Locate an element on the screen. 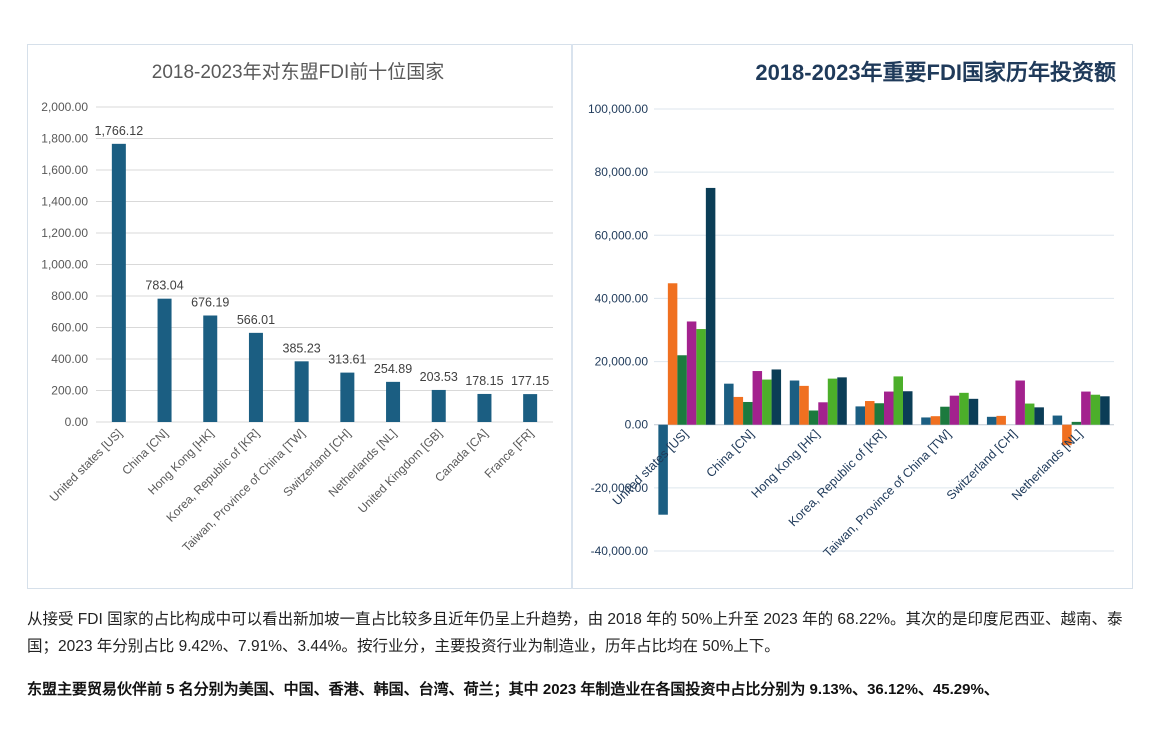  chart-divider is located at coordinates (572, 316).